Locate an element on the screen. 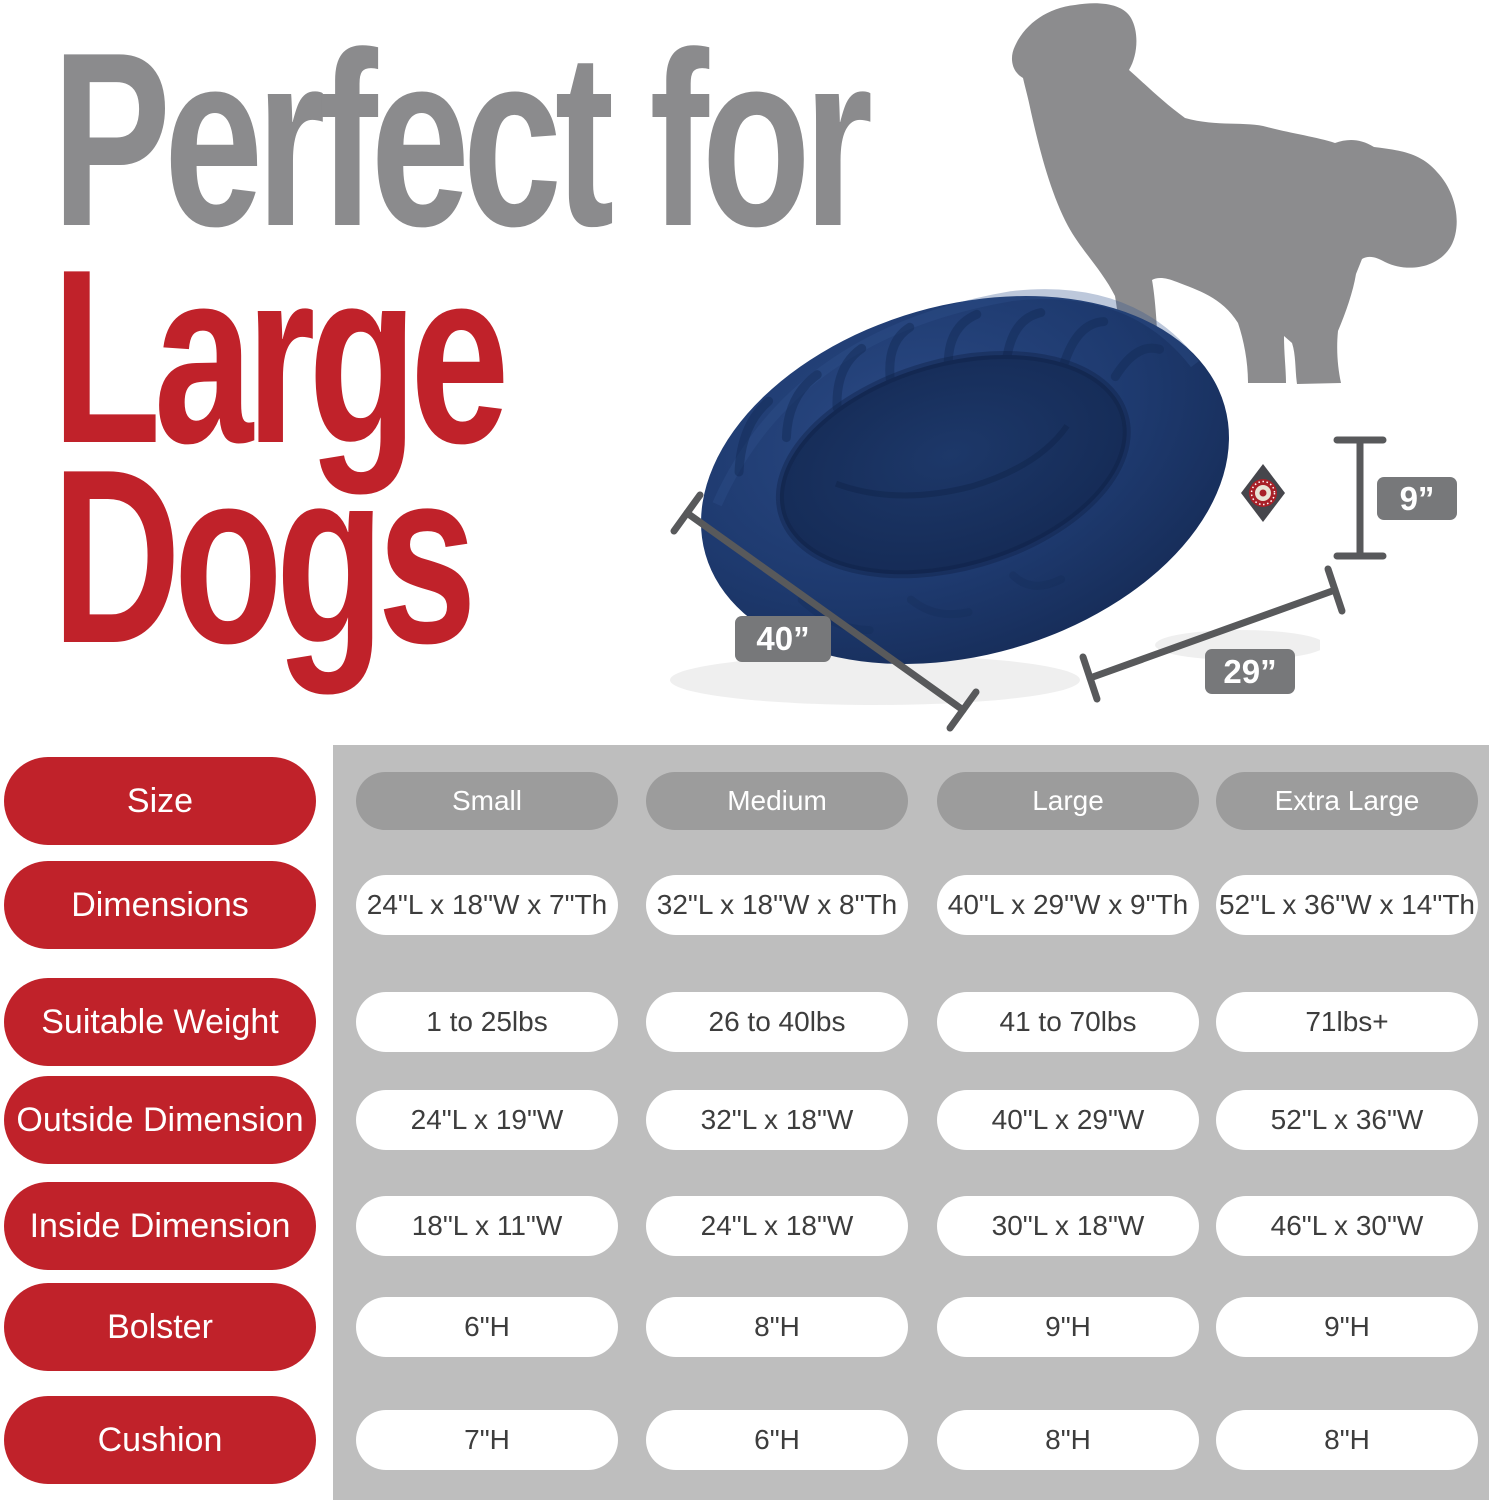 The image size is (1489, 1500). table-cell: 32"L x 18"W x 8"Th is located at coordinates (777, 905).